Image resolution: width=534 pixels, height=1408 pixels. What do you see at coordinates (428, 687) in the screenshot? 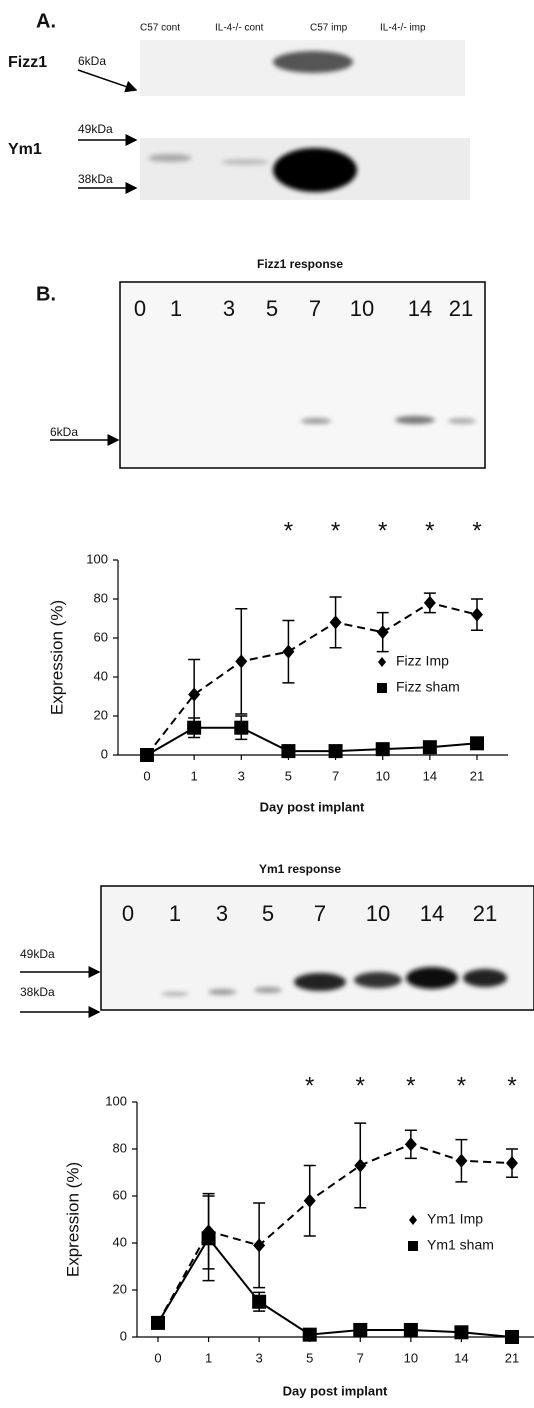
I see `legend-label: Fizz sham` at bounding box center [428, 687].